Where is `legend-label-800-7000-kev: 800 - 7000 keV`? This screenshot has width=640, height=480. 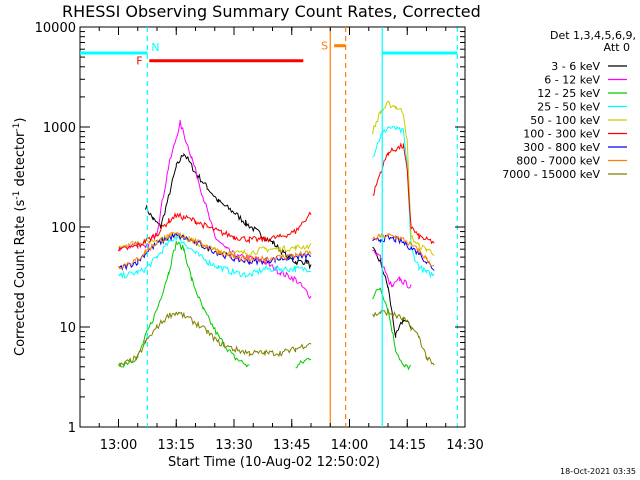 legend-label-800-7000-kev: 800 - 7000 keV is located at coordinates (558, 161).